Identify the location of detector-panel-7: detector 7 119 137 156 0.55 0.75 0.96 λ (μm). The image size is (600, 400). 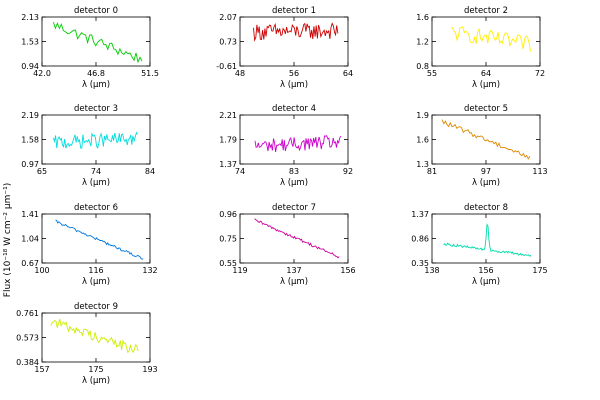
(287, 245).